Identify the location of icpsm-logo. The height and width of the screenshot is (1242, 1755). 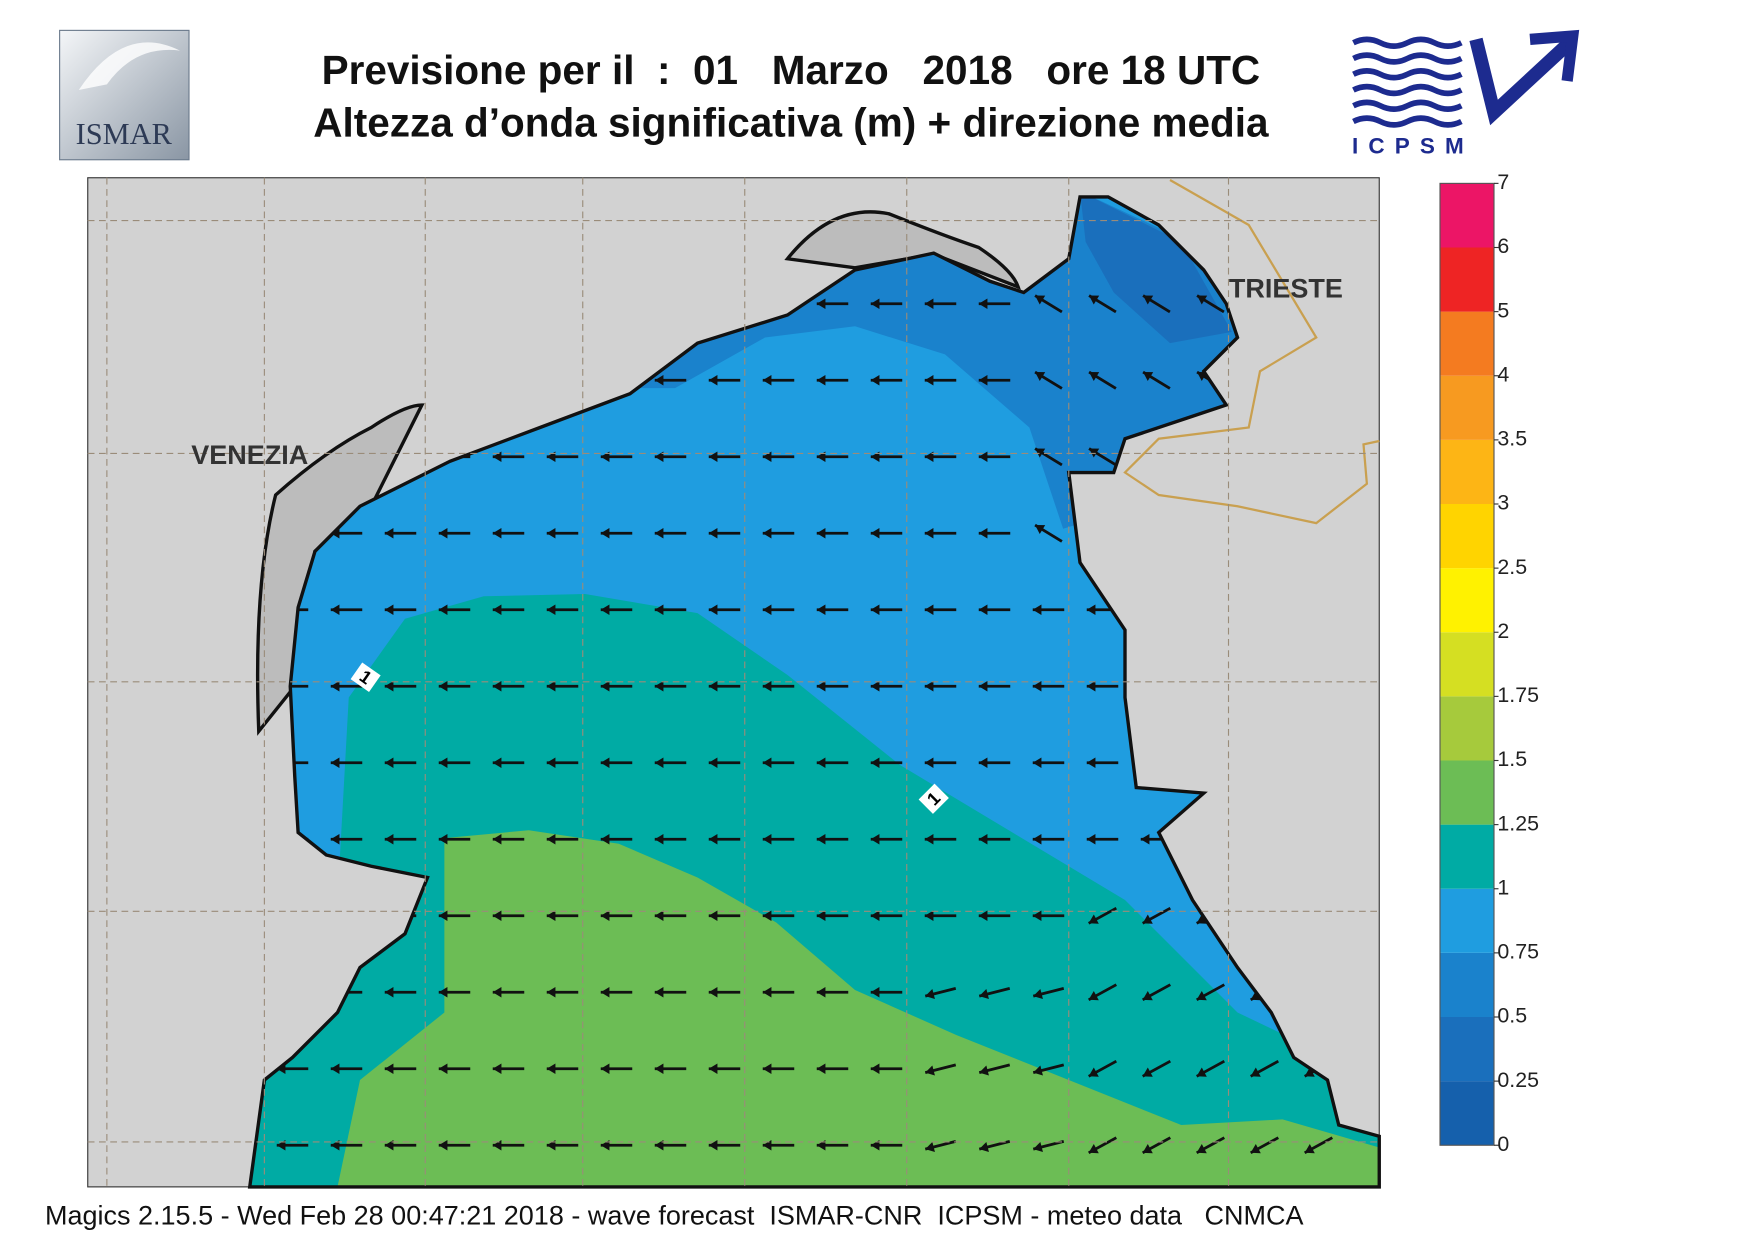
(1466, 78).